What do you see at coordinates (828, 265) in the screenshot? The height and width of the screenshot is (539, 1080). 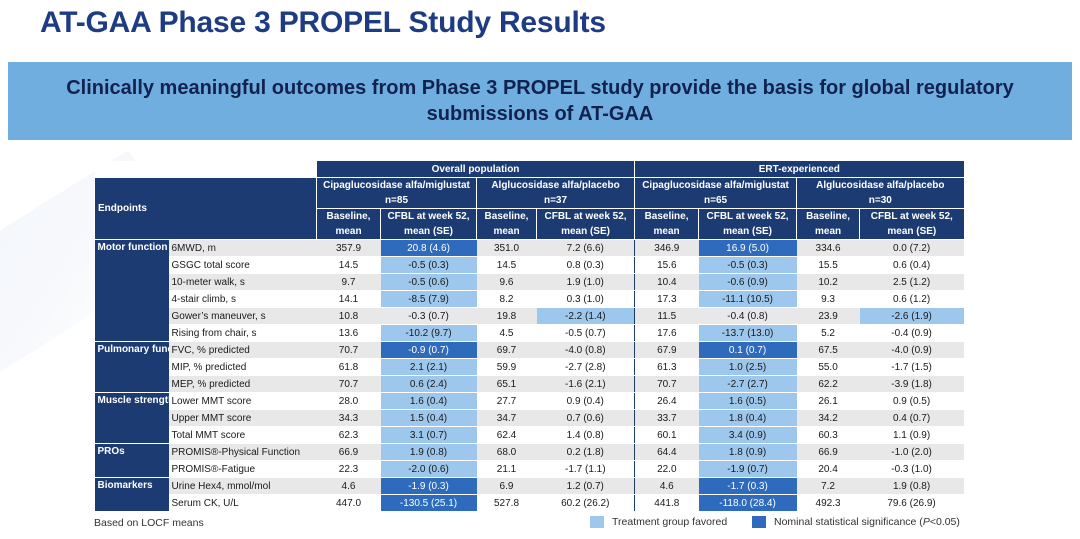 I see `baseline-cell: 15.5` at bounding box center [828, 265].